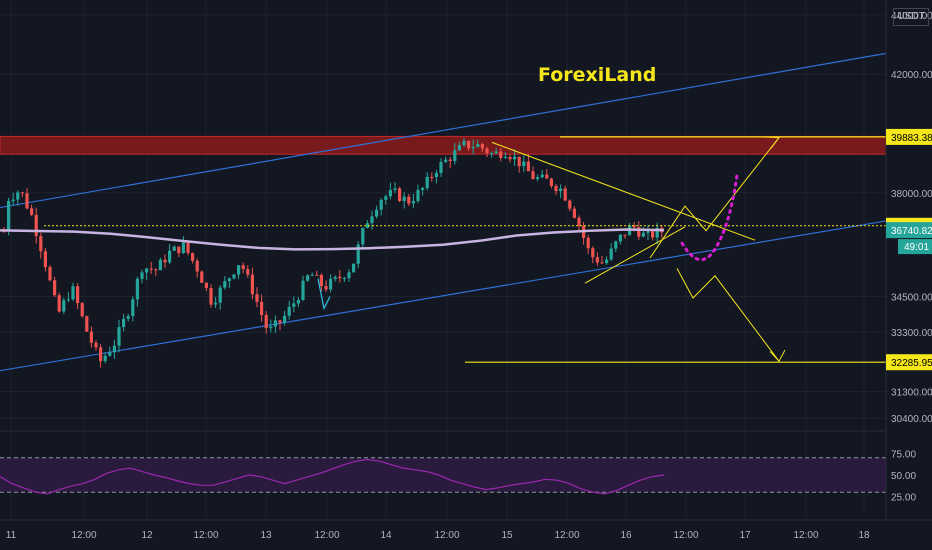  Describe the element at coordinates (771, 142) in the screenshot. I see `bullish-arrowhead` at that location.